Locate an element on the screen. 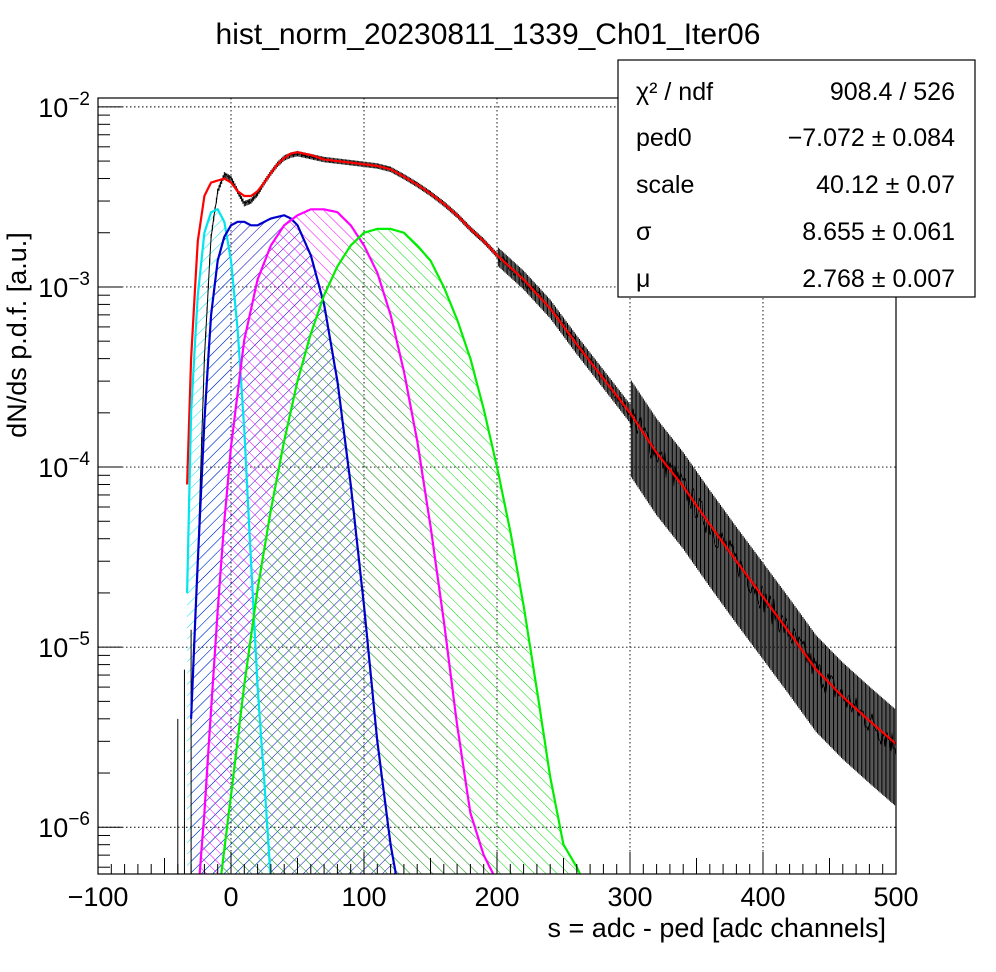  x-tick-label: 400 is located at coordinates (762, 897).